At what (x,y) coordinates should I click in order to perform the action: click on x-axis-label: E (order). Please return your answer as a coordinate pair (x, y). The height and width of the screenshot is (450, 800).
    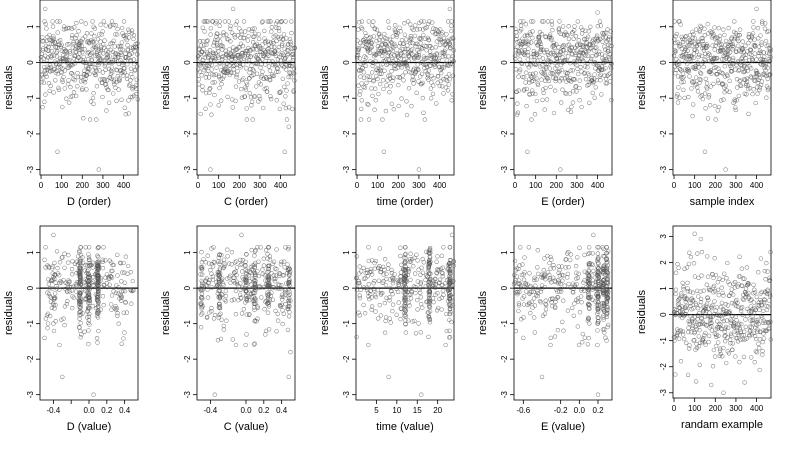
    Looking at the image, I should click on (562, 202).